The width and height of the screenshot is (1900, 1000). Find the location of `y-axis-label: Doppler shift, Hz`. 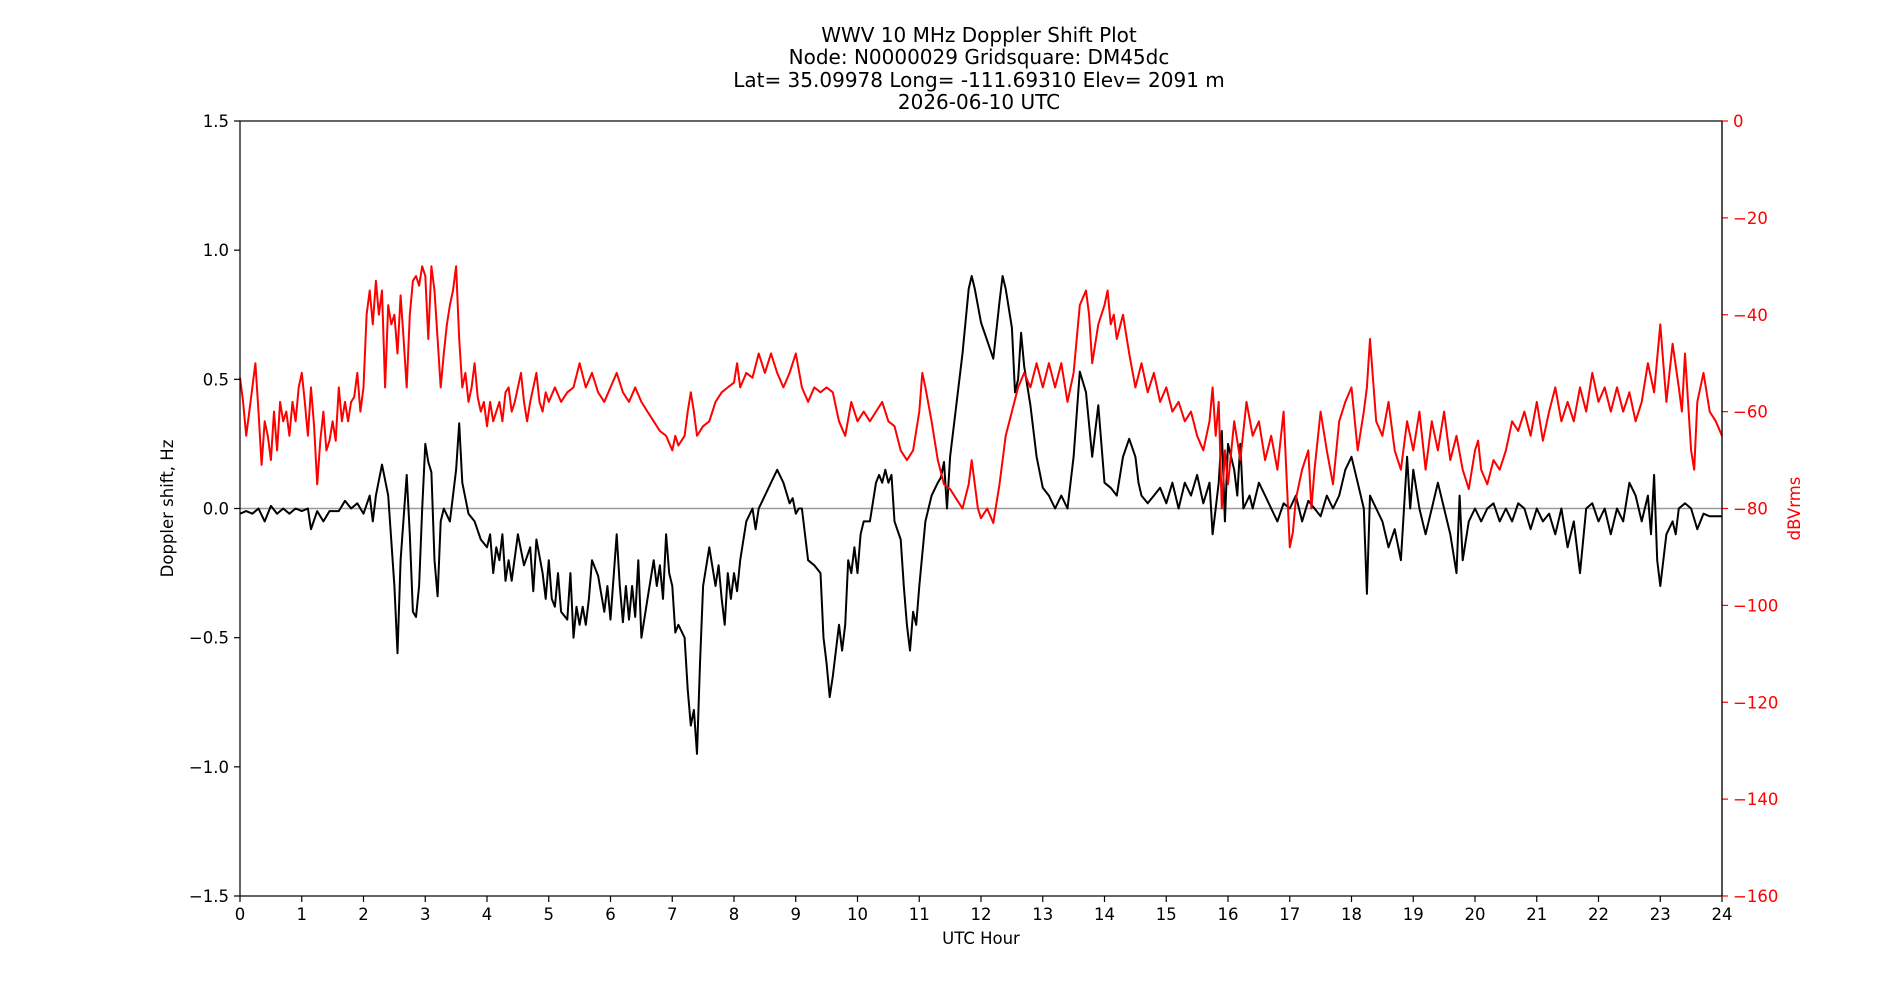

y-axis-label: Doppler shift, Hz is located at coordinates (167, 509).